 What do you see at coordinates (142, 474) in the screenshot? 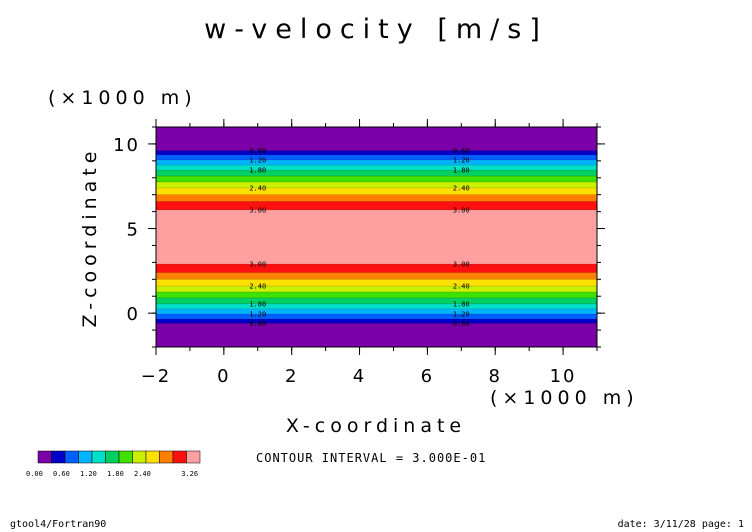
I see `colorbar-label: 2.40` at bounding box center [142, 474].